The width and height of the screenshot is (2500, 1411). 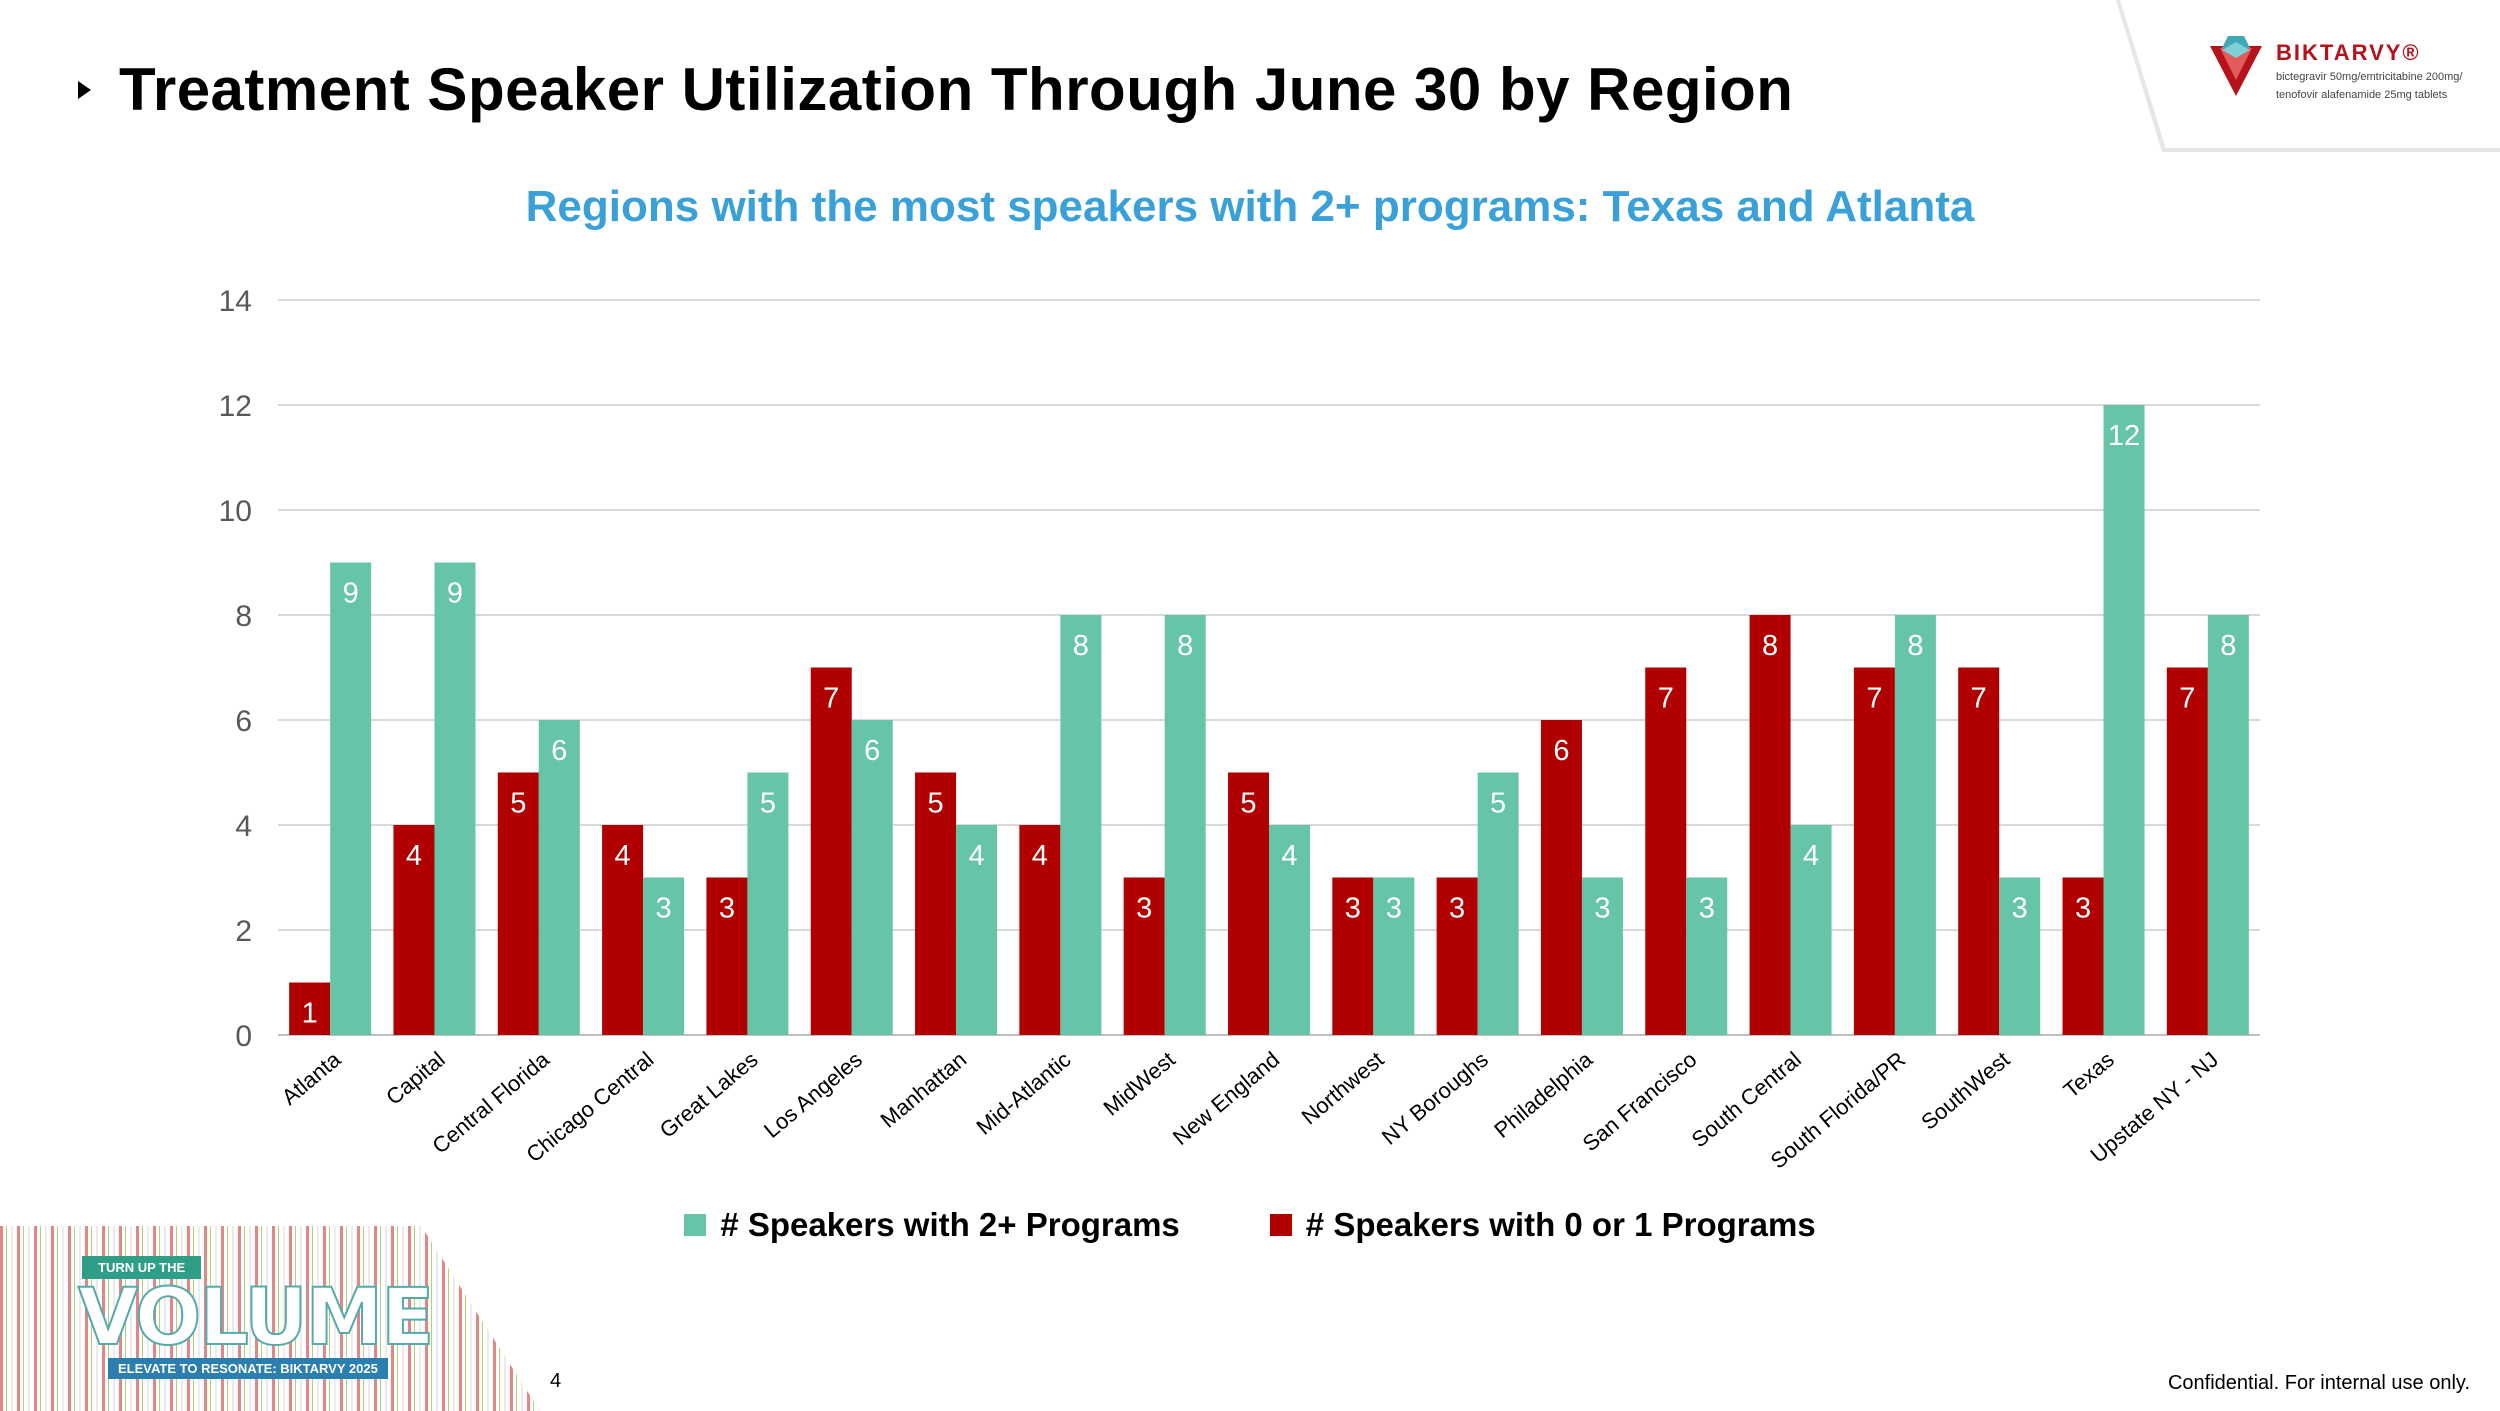 I want to click on x-tick-label: Capital, so click(x=415, y=1078).